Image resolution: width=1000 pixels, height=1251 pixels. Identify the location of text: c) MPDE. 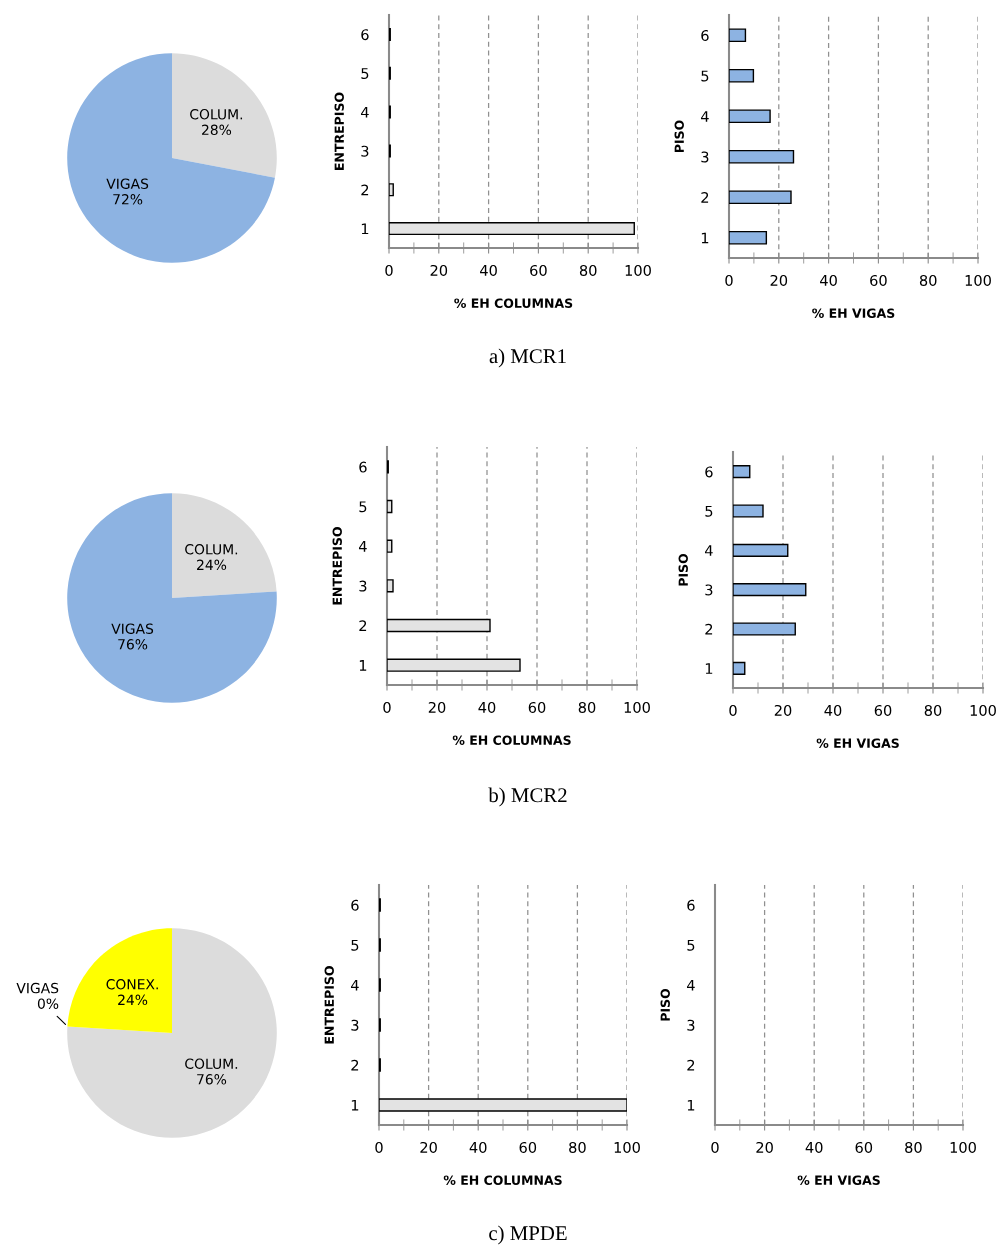
(528, 1235).